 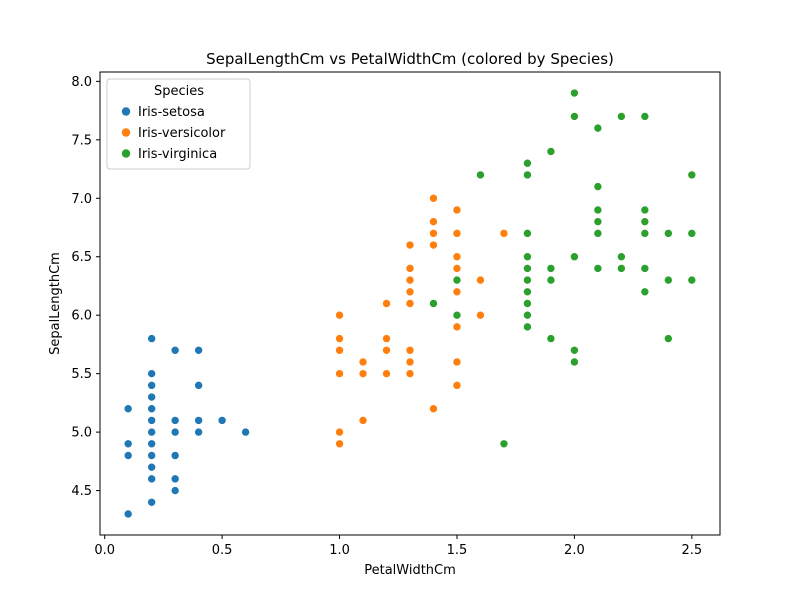 What do you see at coordinates (85, 287) in the screenshot?
I see `y-axis: 4.5 5.0 5.5 6.0 6.5 7.0 7.5 8.0` at bounding box center [85, 287].